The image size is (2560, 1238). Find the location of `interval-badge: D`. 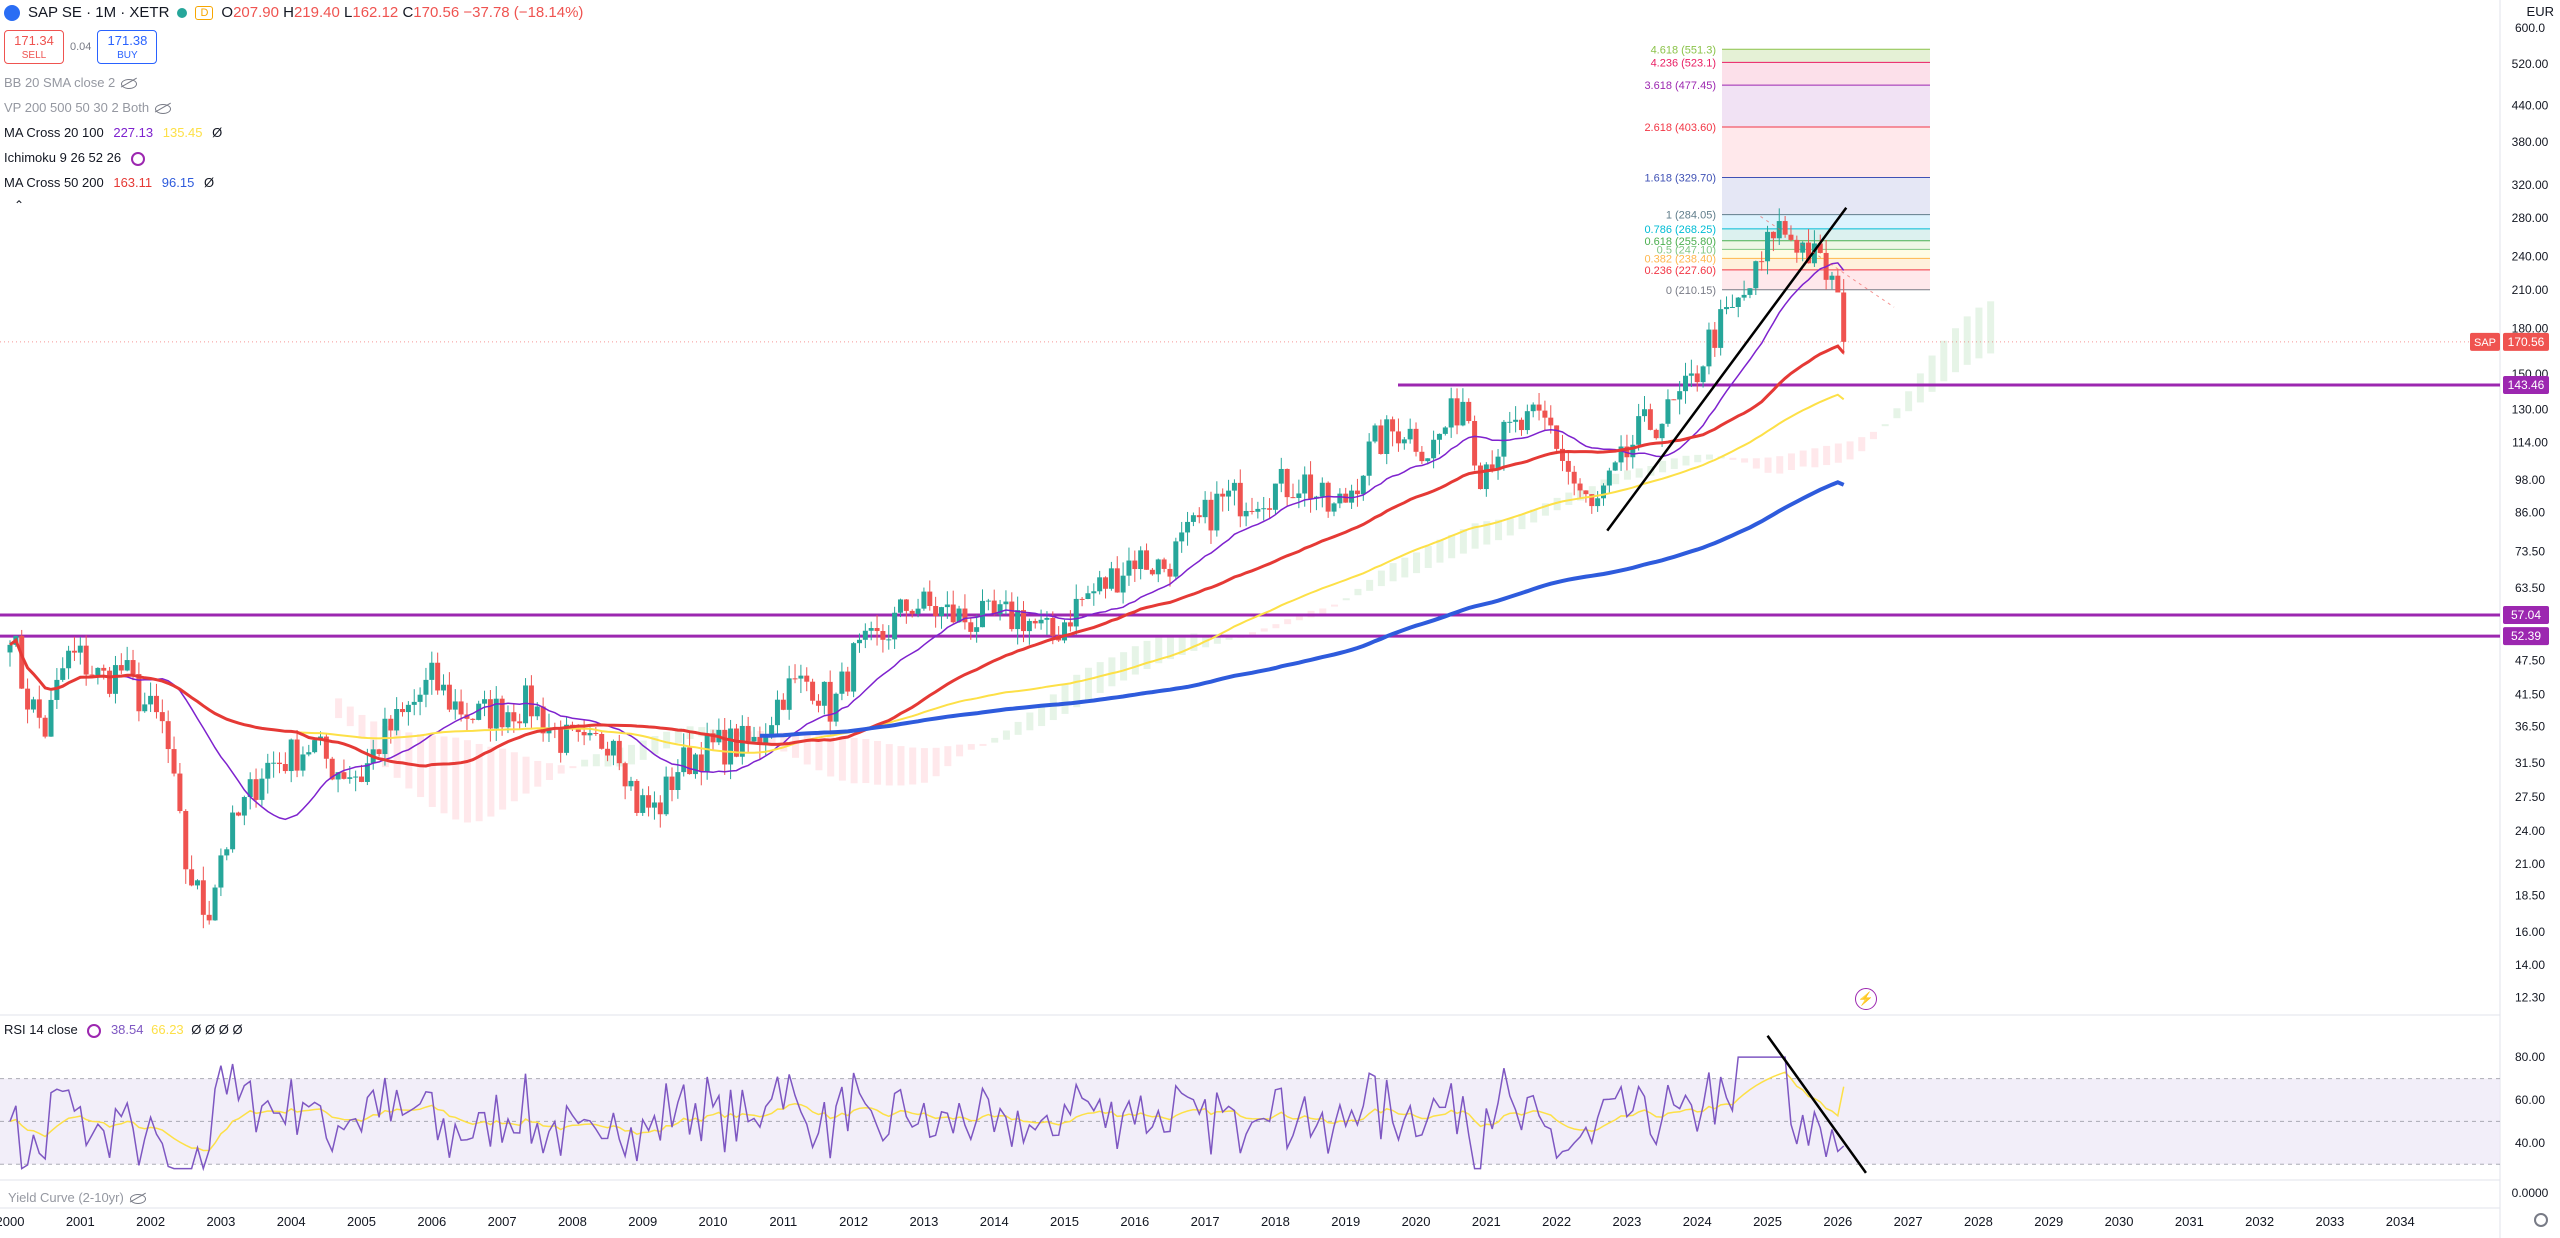

interval-badge: D is located at coordinates (204, 12).